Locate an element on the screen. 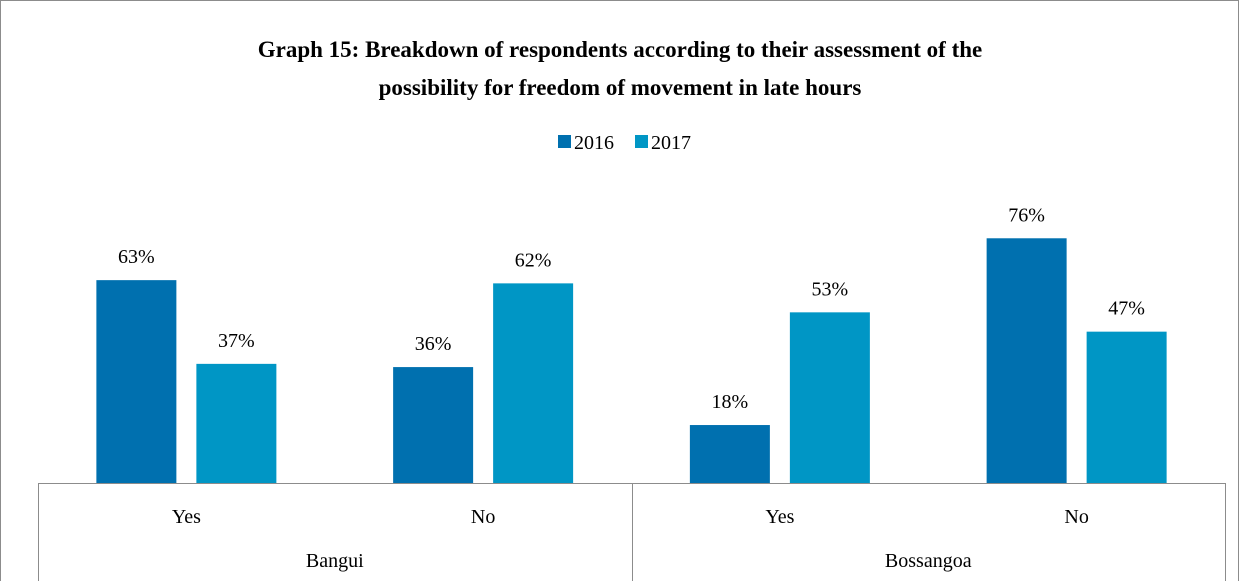 Image resolution: width=1241 pixels, height=586 pixels. legend-label-2016: 2016 is located at coordinates (594, 143).